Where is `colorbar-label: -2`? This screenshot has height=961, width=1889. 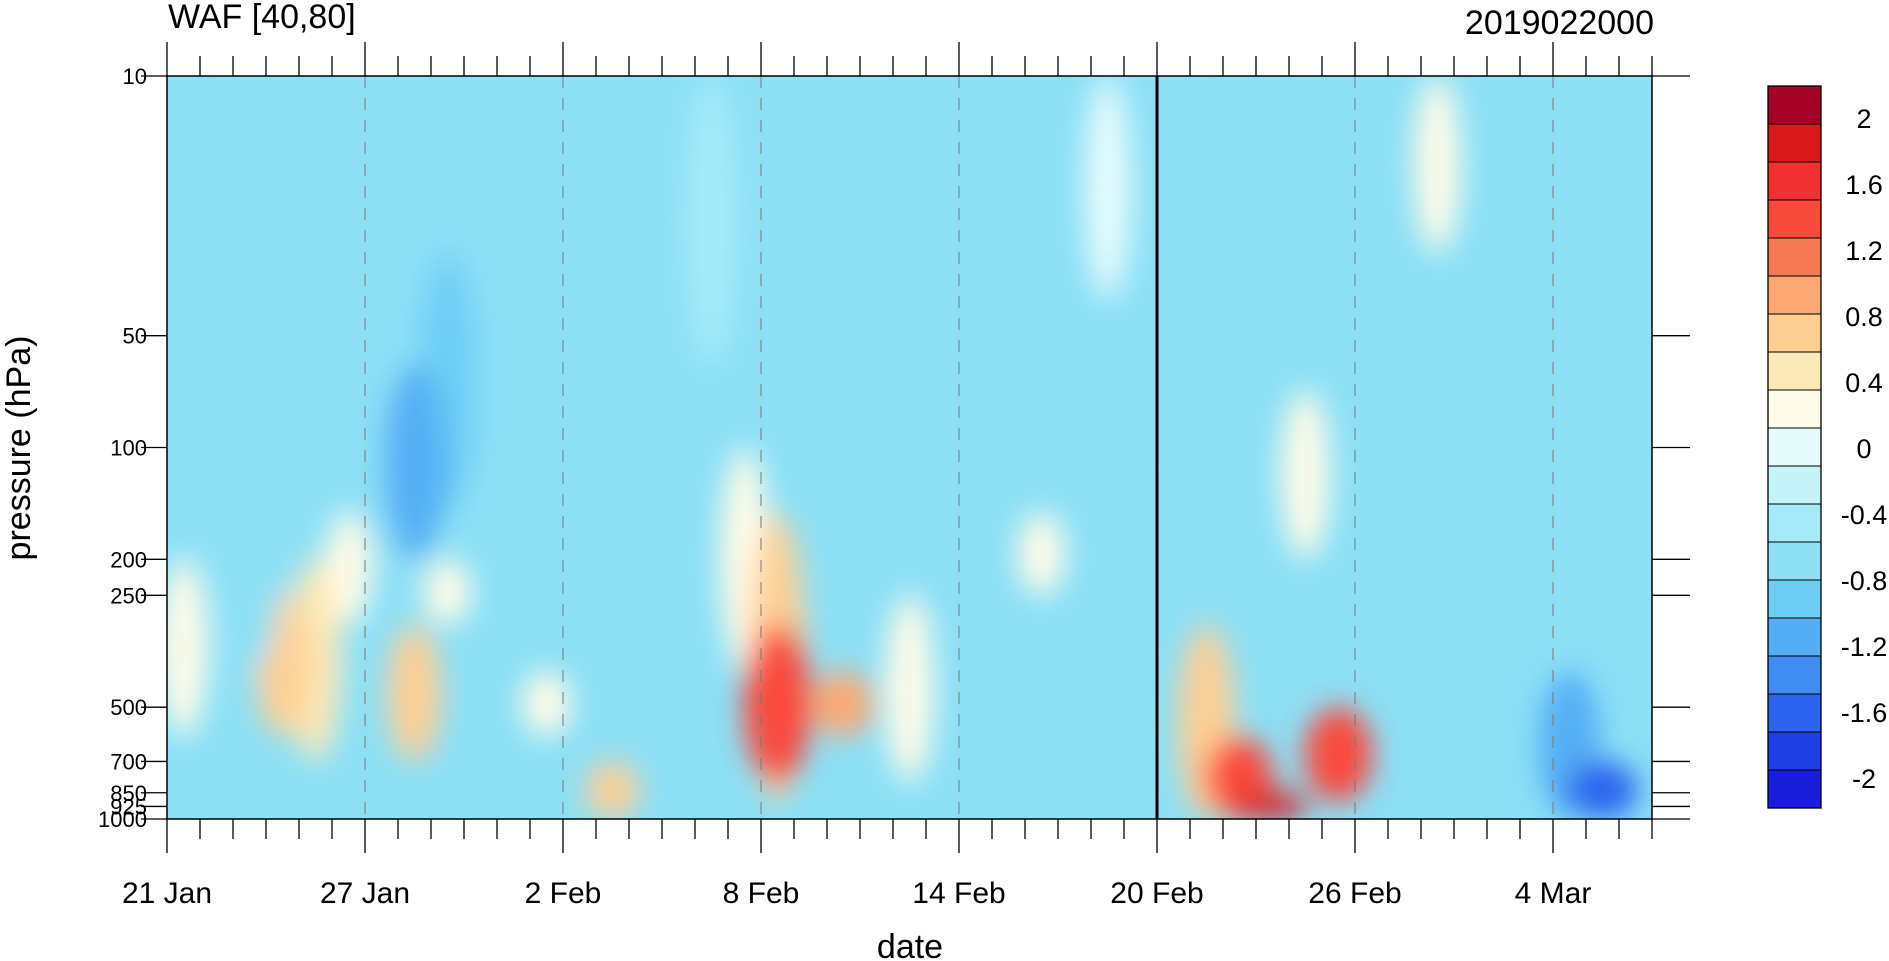
colorbar-label: -2 is located at coordinates (1864, 779).